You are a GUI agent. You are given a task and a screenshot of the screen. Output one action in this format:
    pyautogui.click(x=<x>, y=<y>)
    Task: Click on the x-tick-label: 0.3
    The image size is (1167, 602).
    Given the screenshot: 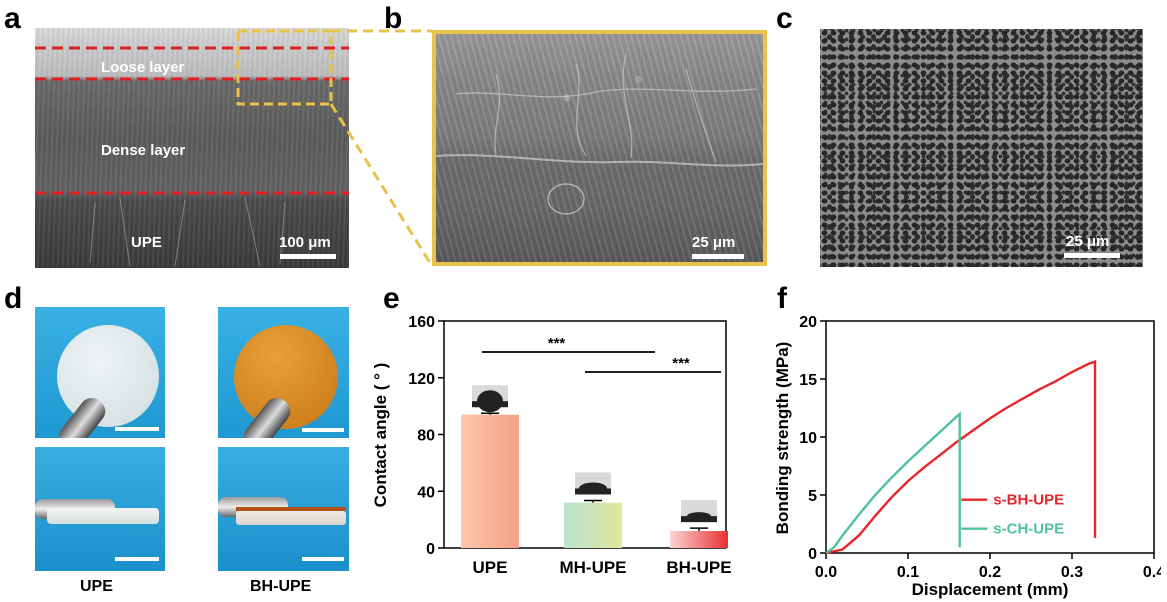 What is the action you would take?
    pyautogui.click(x=1072, y=572)
    